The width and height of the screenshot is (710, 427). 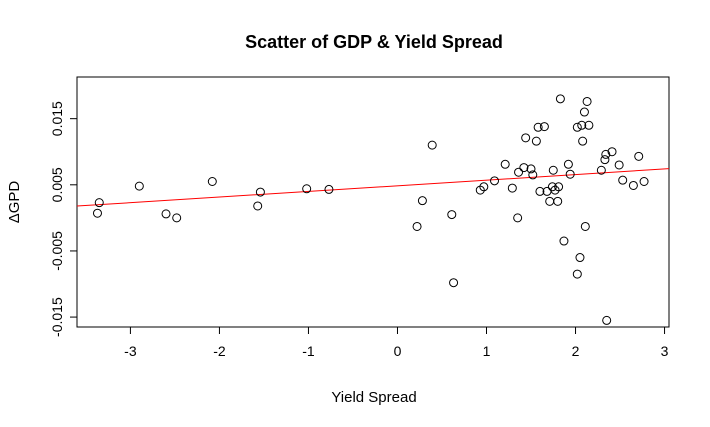 I want to click on x-tick-label: 0, so click(x=398, y=351).